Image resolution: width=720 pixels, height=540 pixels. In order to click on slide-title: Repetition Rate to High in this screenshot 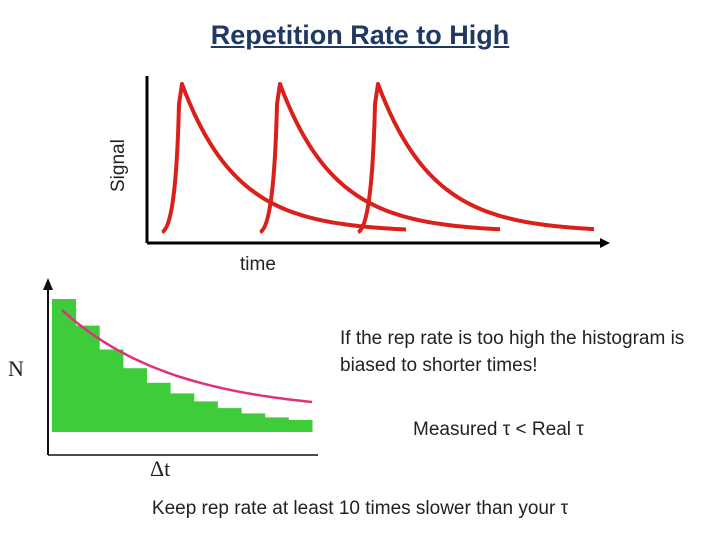, I will do `click(360, 35)`.